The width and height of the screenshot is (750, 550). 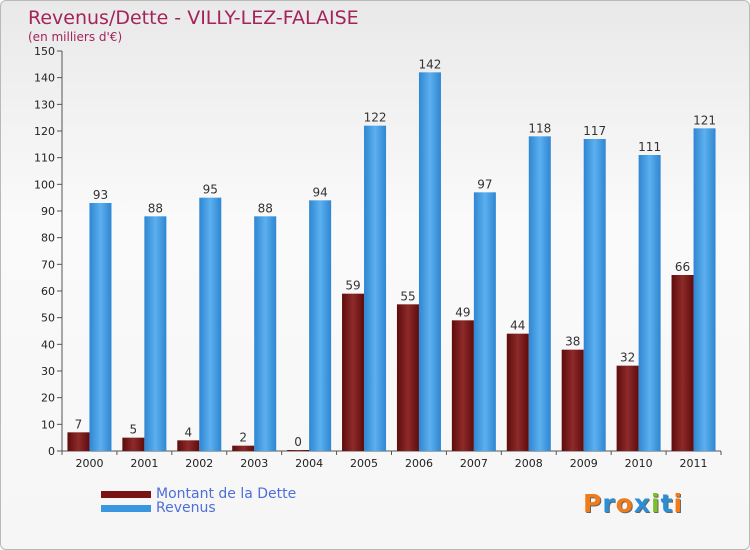 I want to click on x-tick-label: 2011, so click(x=694, y=463).